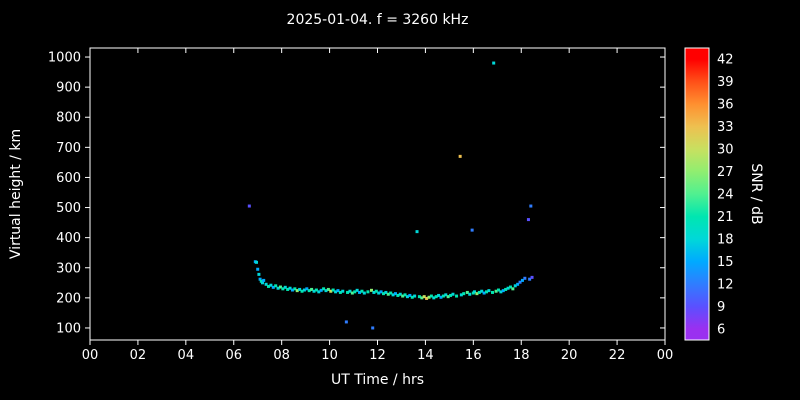 The width and height of the screenshot is (800, 400). Describe the element at coordinates (721, 307) in the screenshot. I see `colorbar-tick-label: 9` at that location.